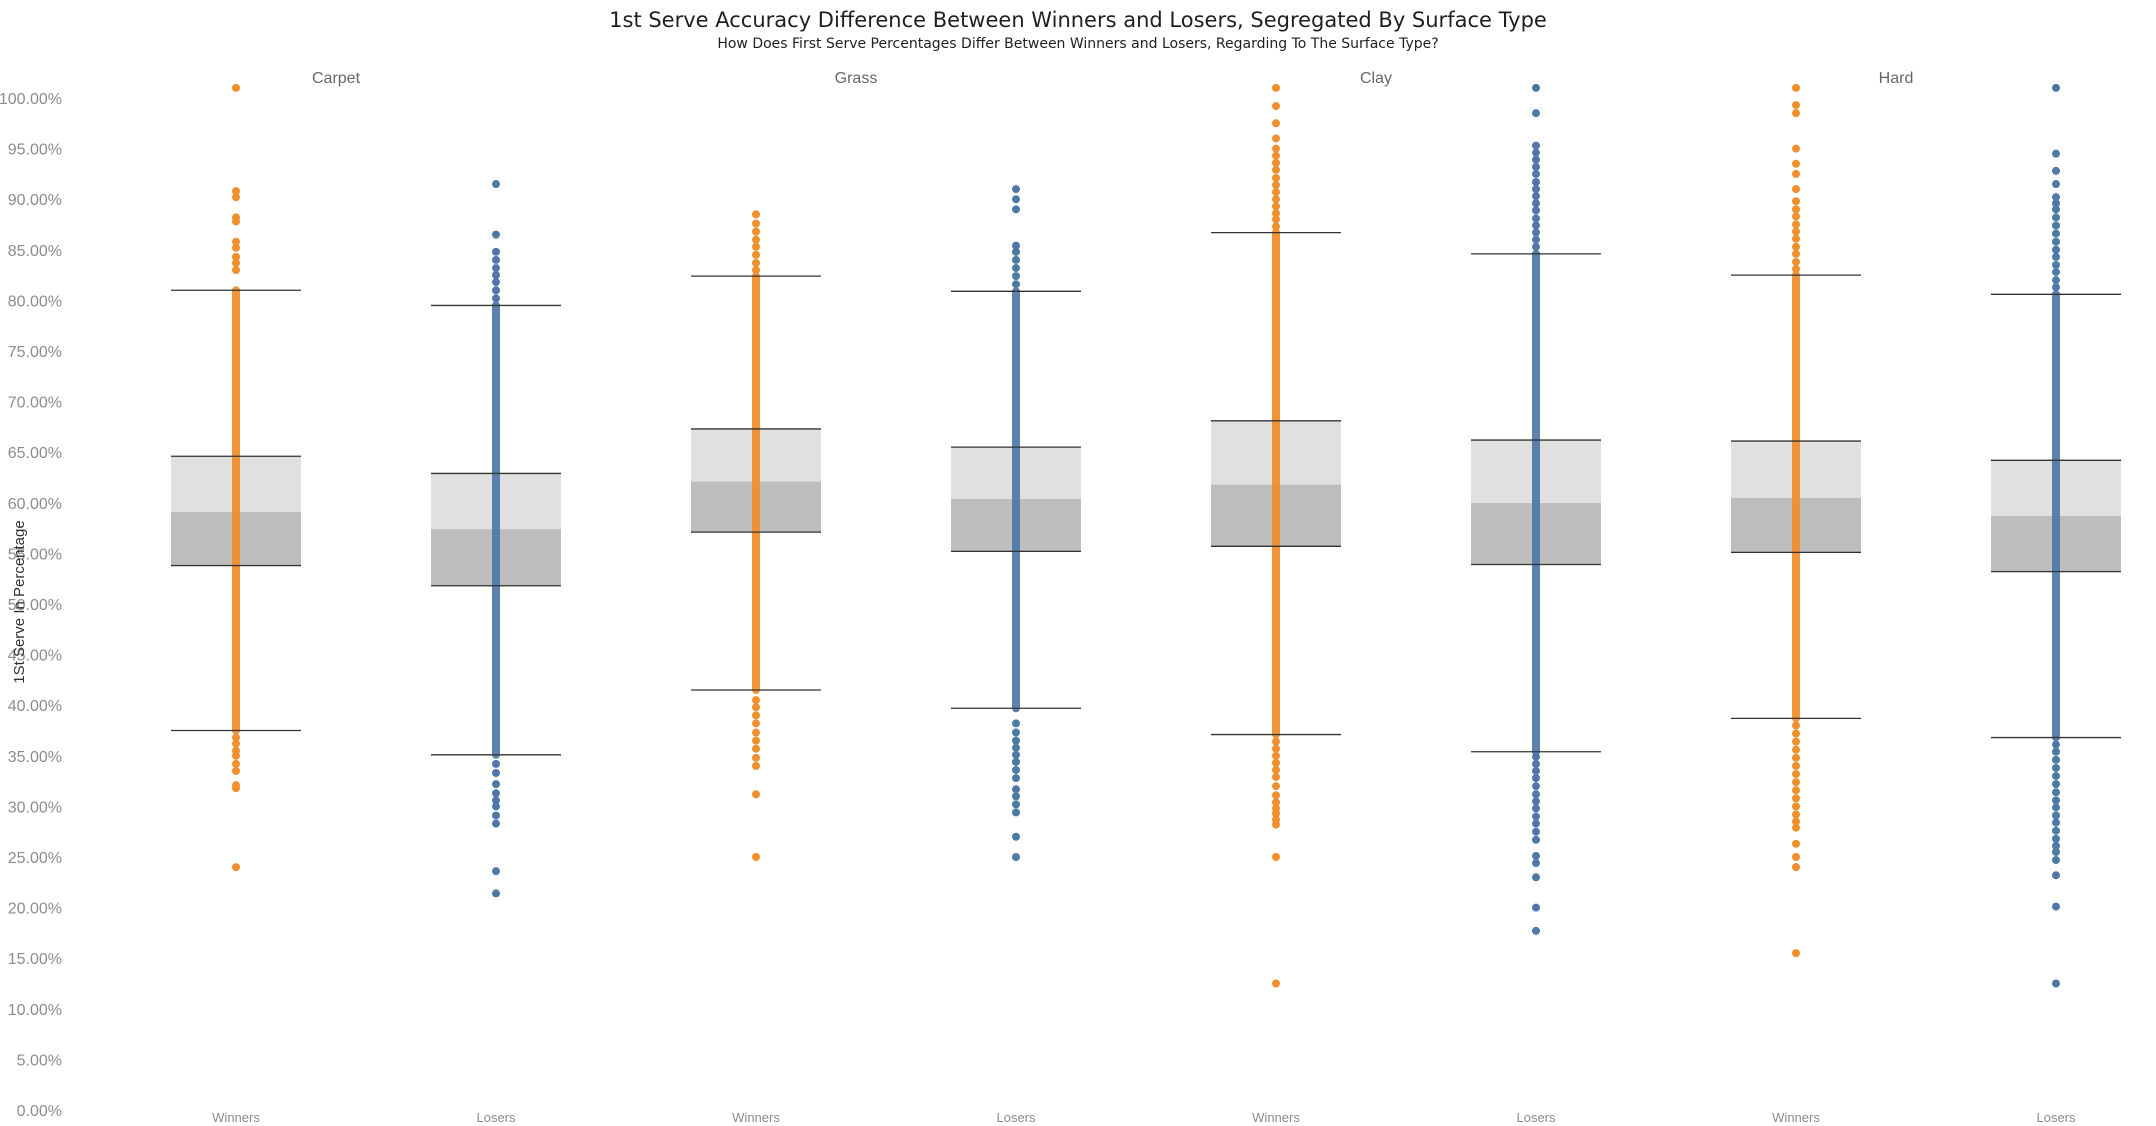 The width and height of the screenshot is (2156, 1126). What do you see at coordinates (35, 807) in the screenshot?
I see `y-tick-label: 30.00%` at bounding box center [35, 807].